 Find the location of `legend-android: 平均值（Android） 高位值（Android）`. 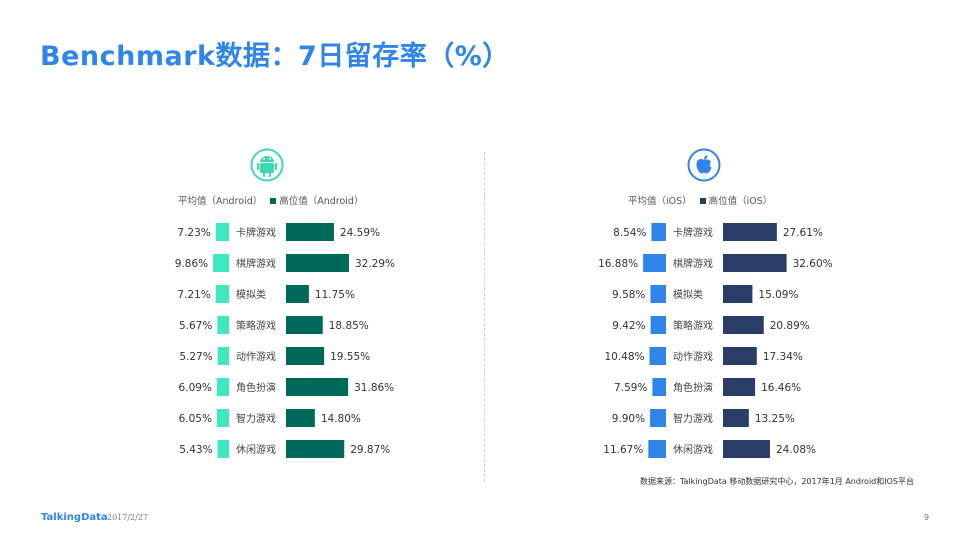

legend-android: 平均值（Android） 高位值（Android） is located at coordinates (270, 200).